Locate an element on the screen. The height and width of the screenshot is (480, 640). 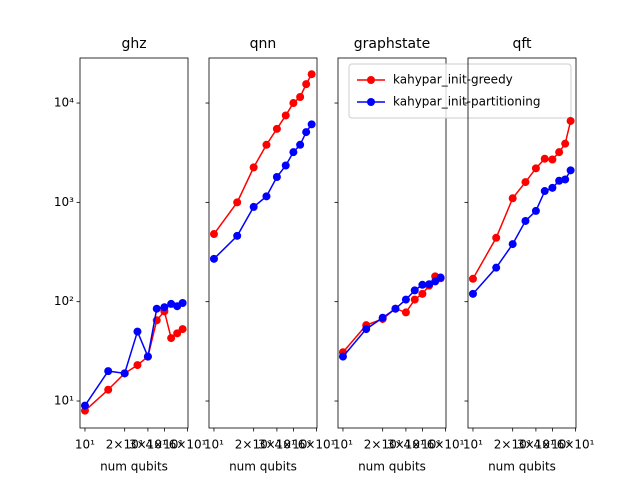
legend-label: kahypar_init-partitioning is located at coordinates (467, 102).